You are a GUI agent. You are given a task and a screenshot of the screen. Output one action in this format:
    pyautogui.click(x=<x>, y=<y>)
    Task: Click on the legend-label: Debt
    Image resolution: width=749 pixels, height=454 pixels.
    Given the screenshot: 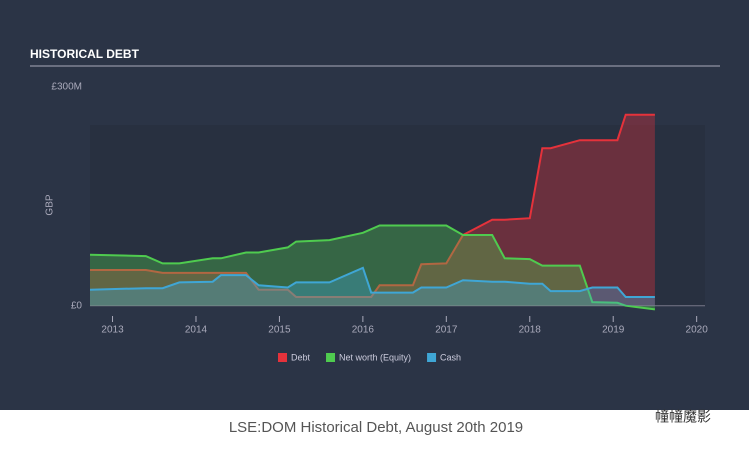 What is the action you would take?
    pyautogui.click(x=301, y=357)
    